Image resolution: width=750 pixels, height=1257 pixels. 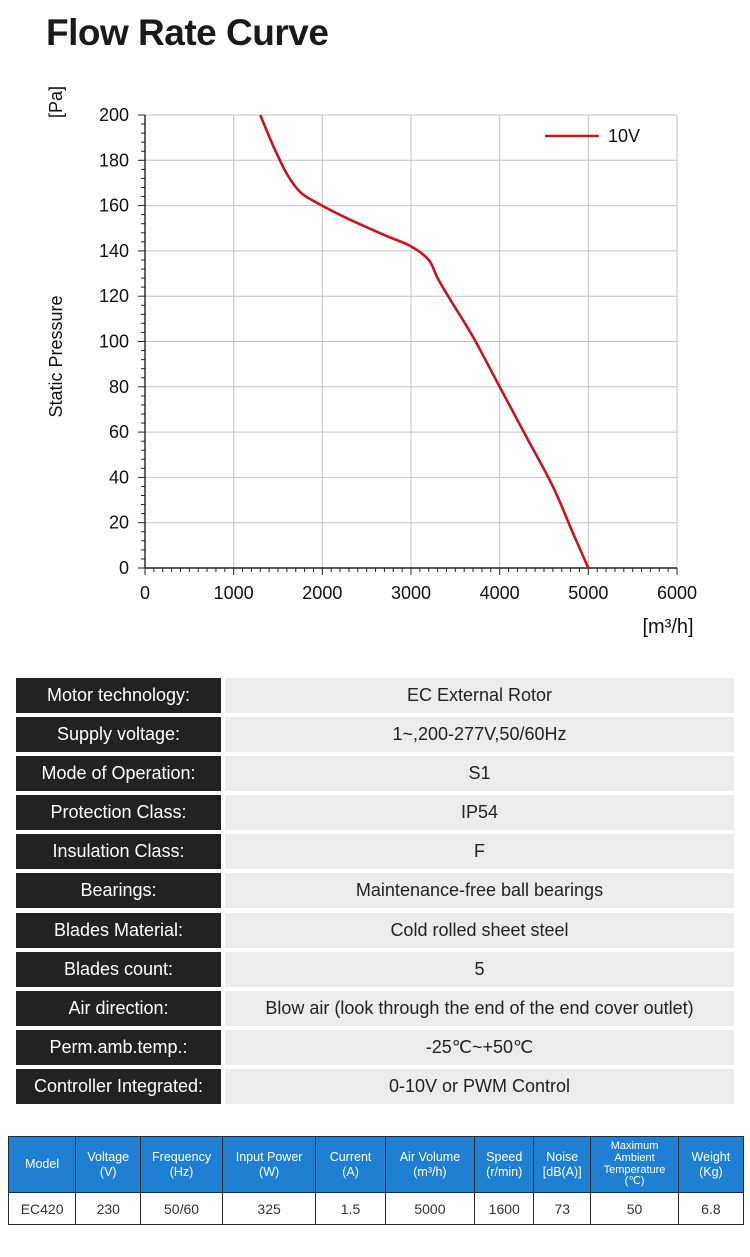 I want to click on model-cell: 6.8, so click(x=711, y=1208).